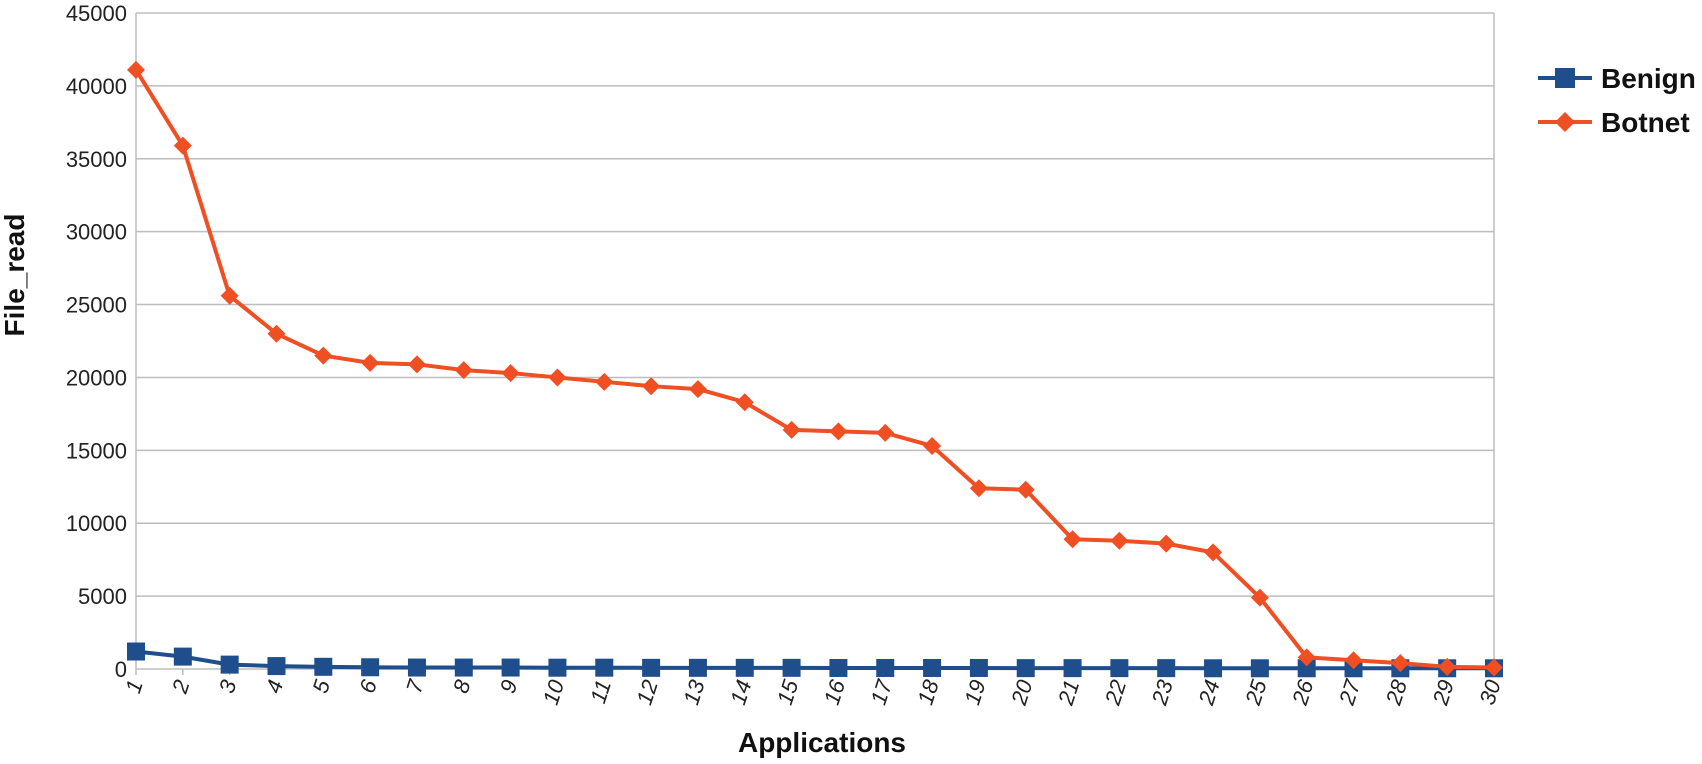  What do you see at coordinates (462, 686) in the screenshot?
I see `x-tick-label: 8` at bounding box center [462, 686].